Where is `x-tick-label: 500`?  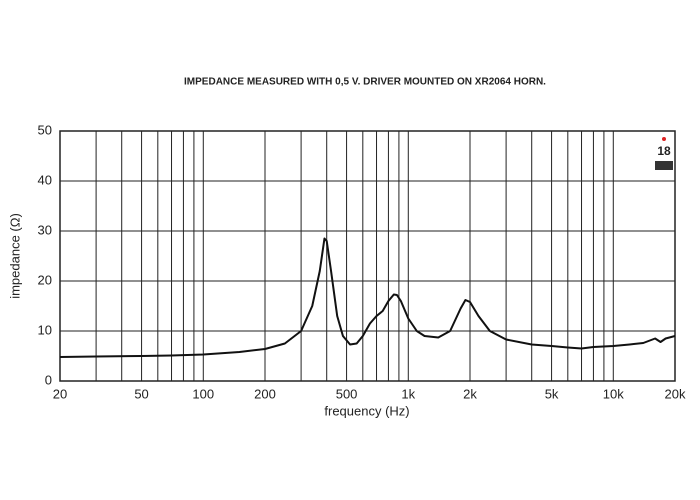 x-tick-label: 500 is located at coordinates (347, 393).